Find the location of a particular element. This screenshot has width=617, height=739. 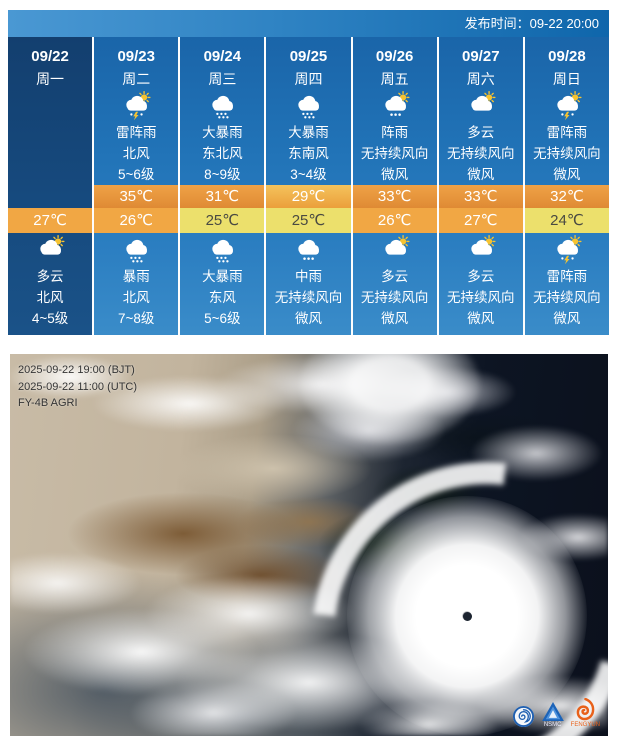

typhoon-eye is located at coordinates (467, 616).